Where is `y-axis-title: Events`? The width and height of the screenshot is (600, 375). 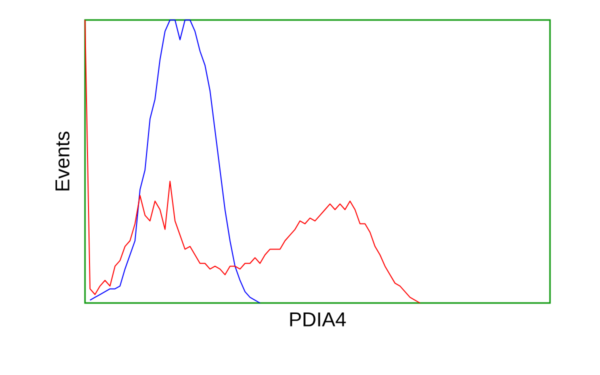 y-axis-title: Events is located at coordinates (63, 161).